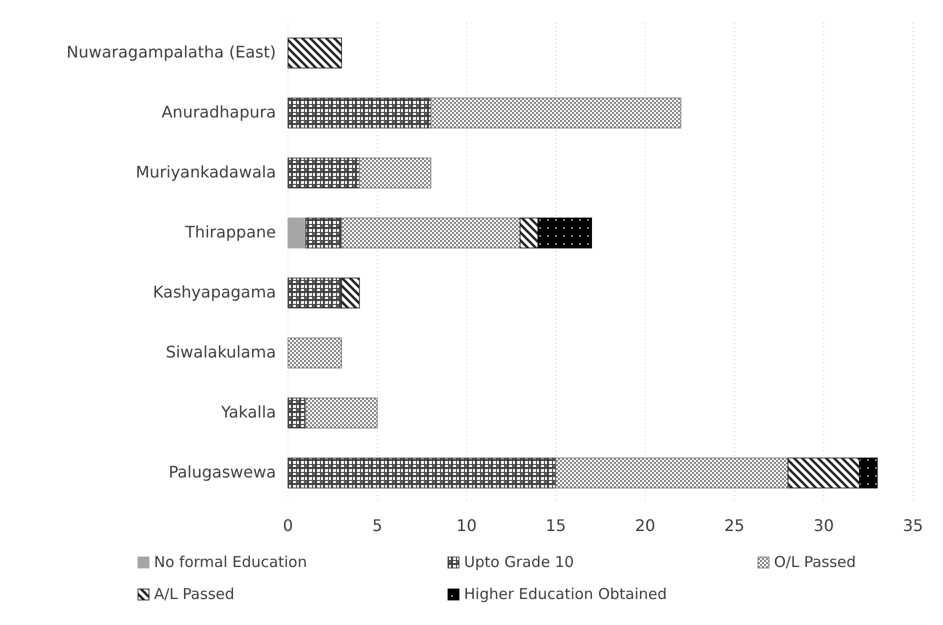  What do you see at coordinates (377, 525) in the screenshot?
I see `x-tick-label: 5` at bounding box center [377, 525].